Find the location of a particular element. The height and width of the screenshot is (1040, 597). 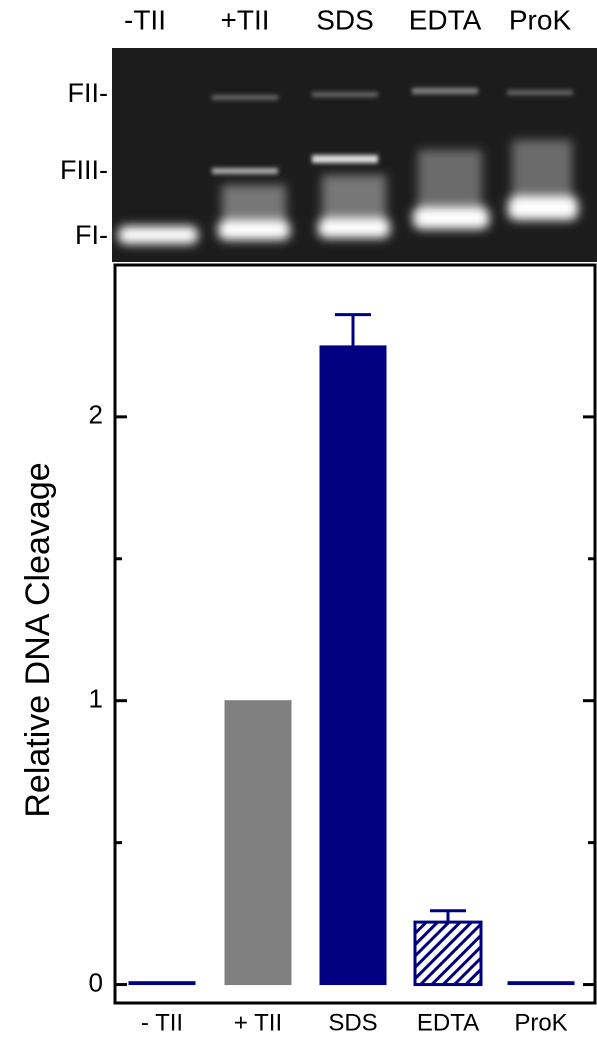

lane-label: EDTA is located at coordinates (445, 19).